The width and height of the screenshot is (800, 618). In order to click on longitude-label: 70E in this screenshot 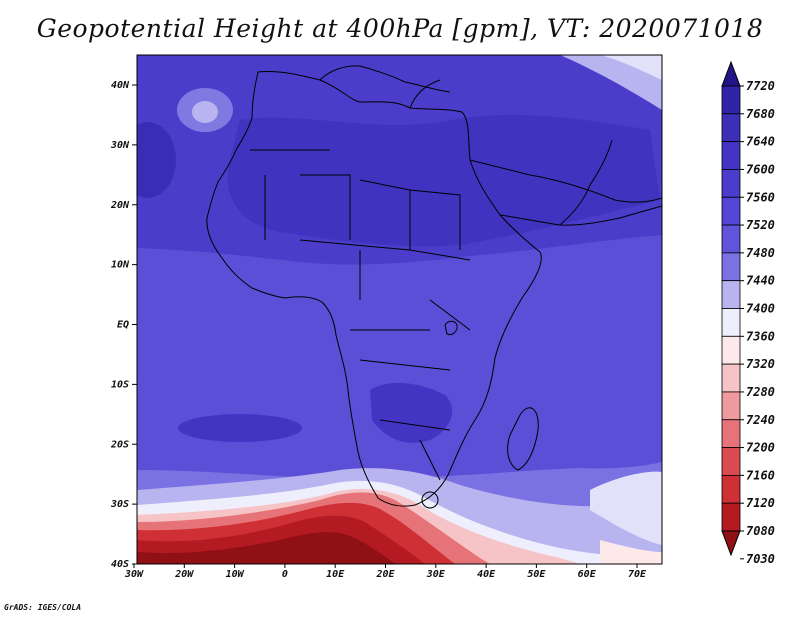, I will do `click(637, 574)`.